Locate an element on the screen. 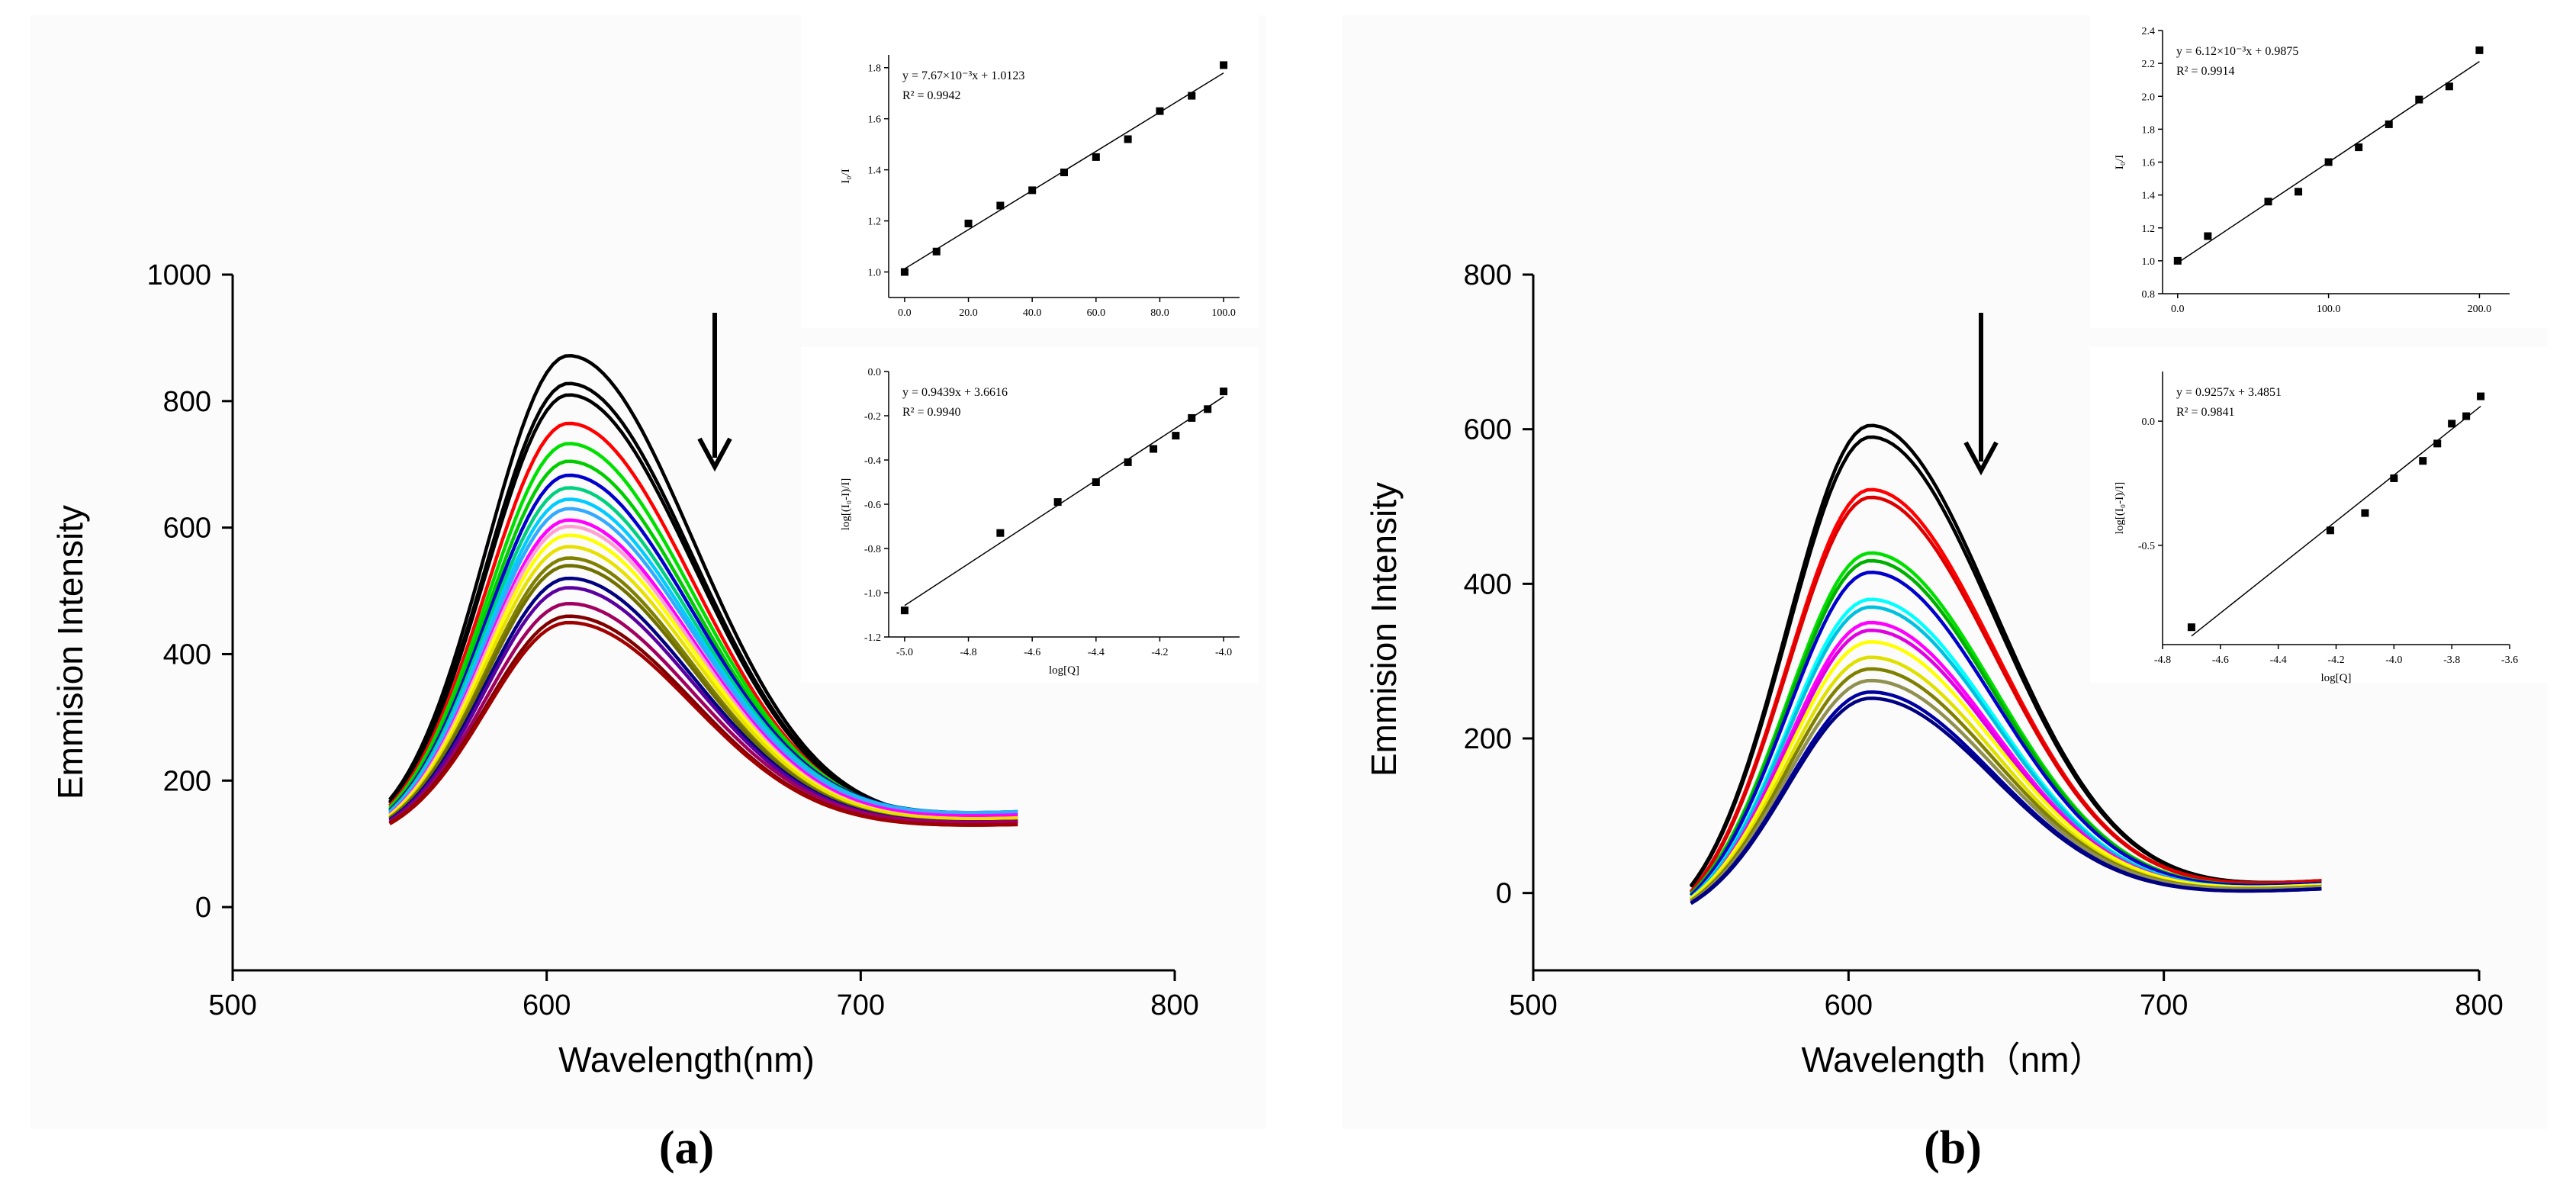  inset-y-axis-label: I₀/I is located at coordinates (2120, 162).